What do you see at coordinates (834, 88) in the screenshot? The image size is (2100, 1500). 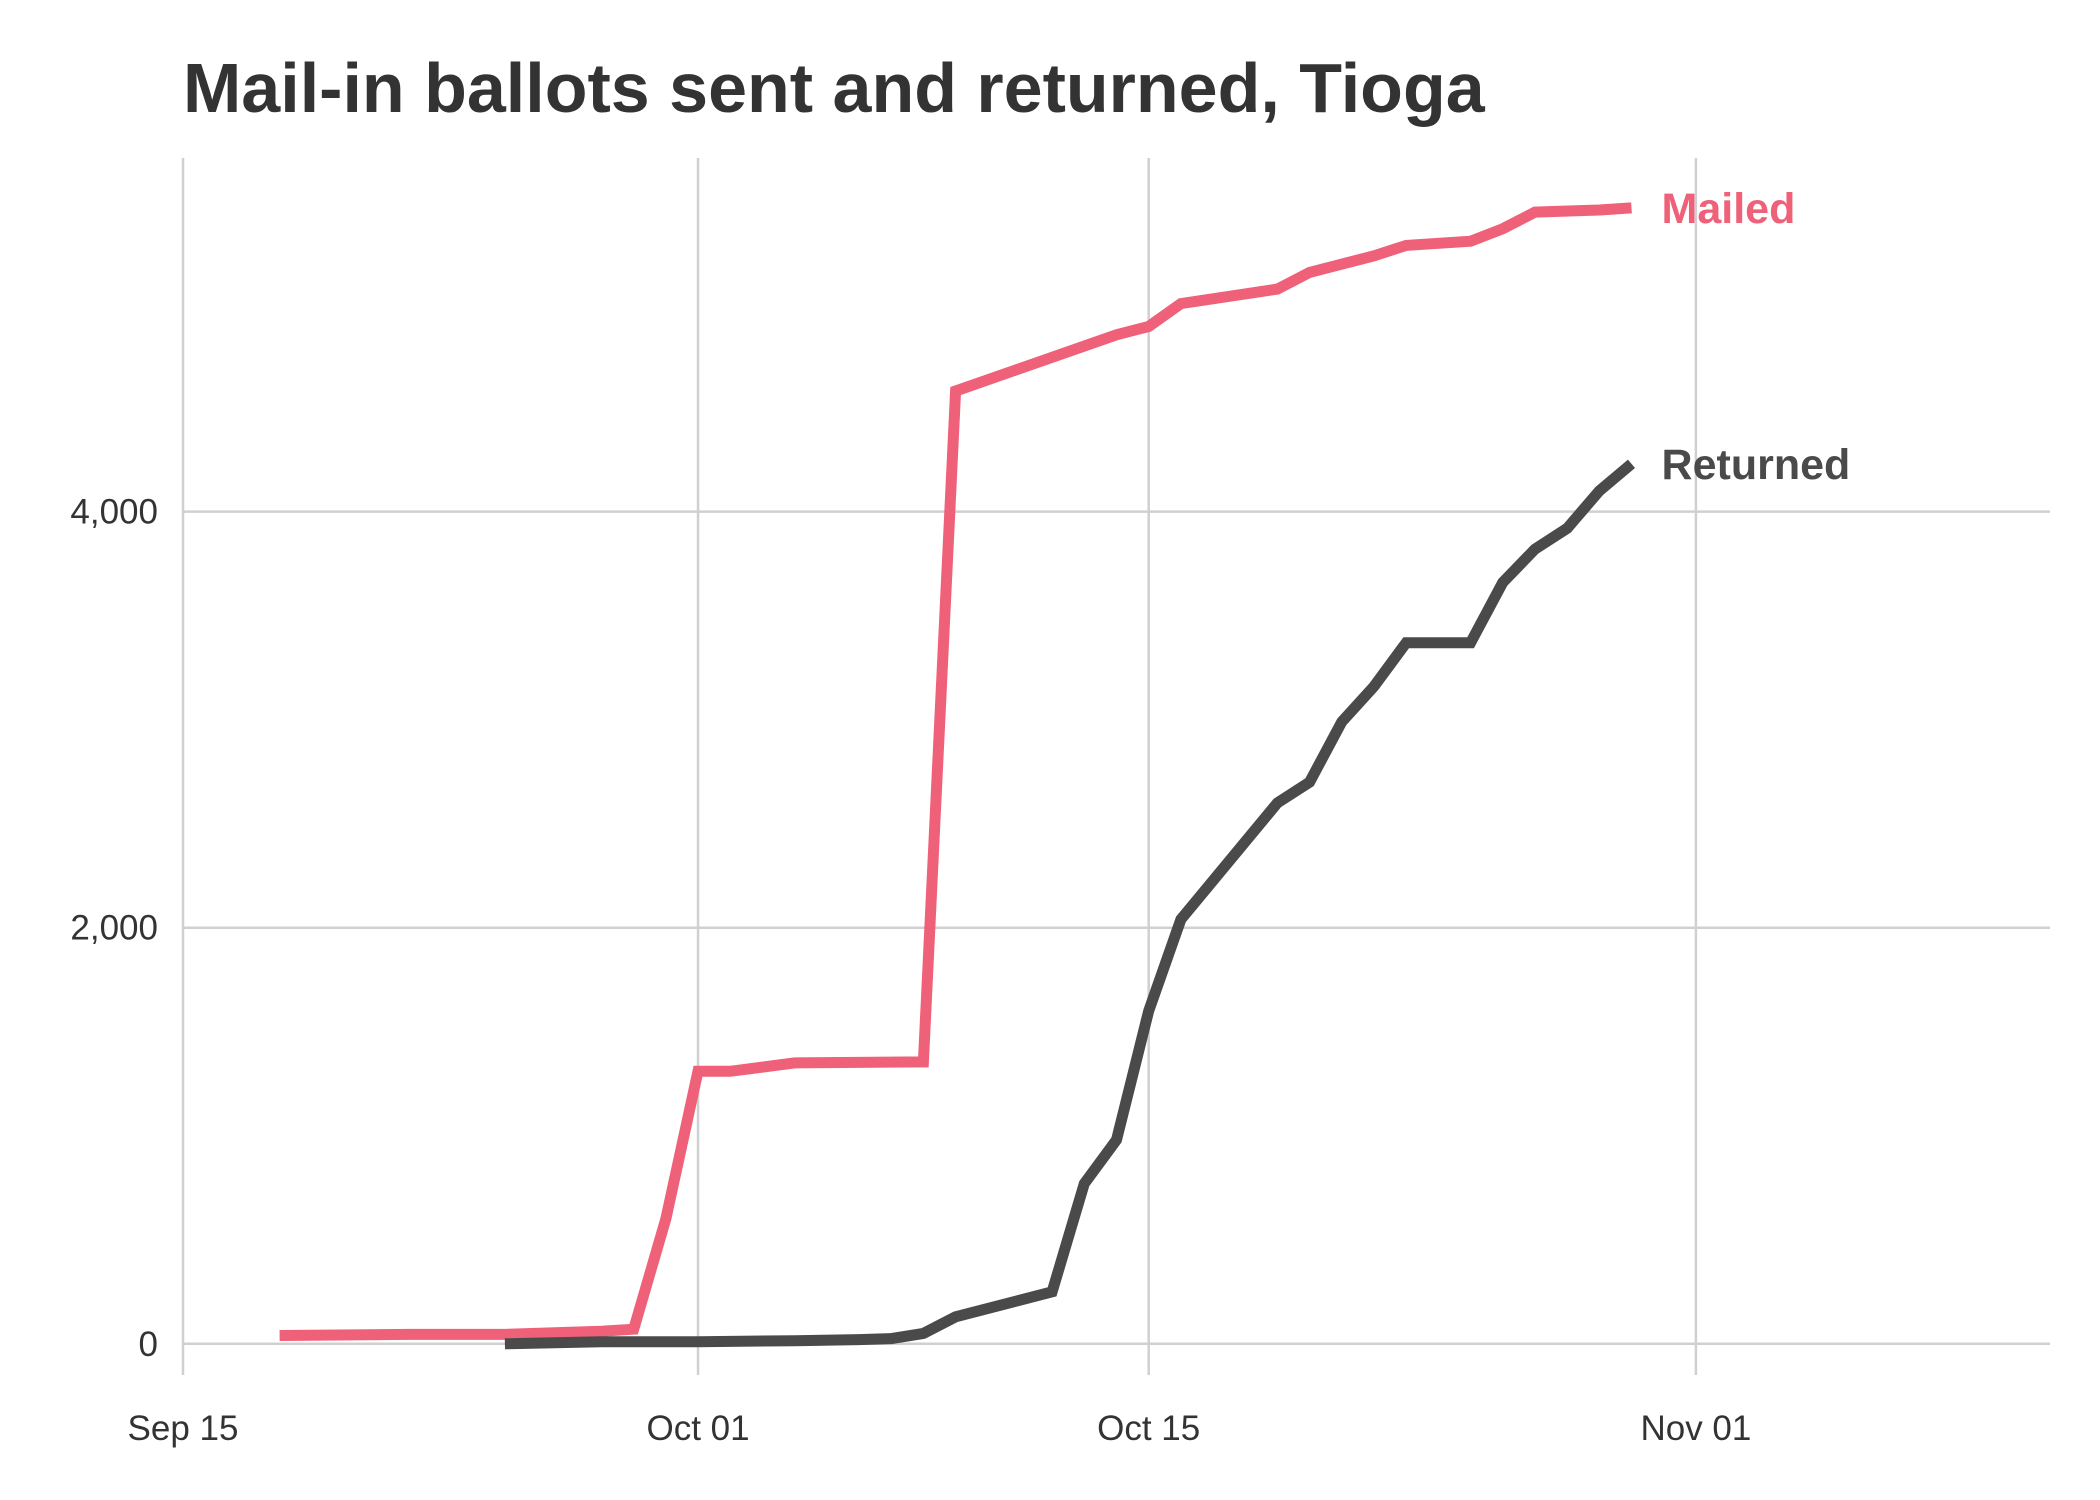 I see `chart-title: Mail-in ballots sent and returned, Tioga` at bounding box center [834, 88].